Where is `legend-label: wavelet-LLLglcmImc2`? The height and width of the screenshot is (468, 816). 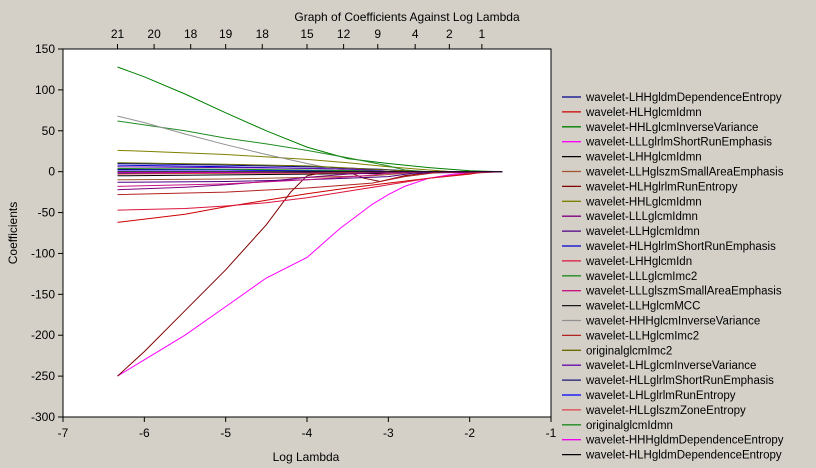
legend-label: wavelet-LLLglcmImc2 is located at coordinates (641, 277).